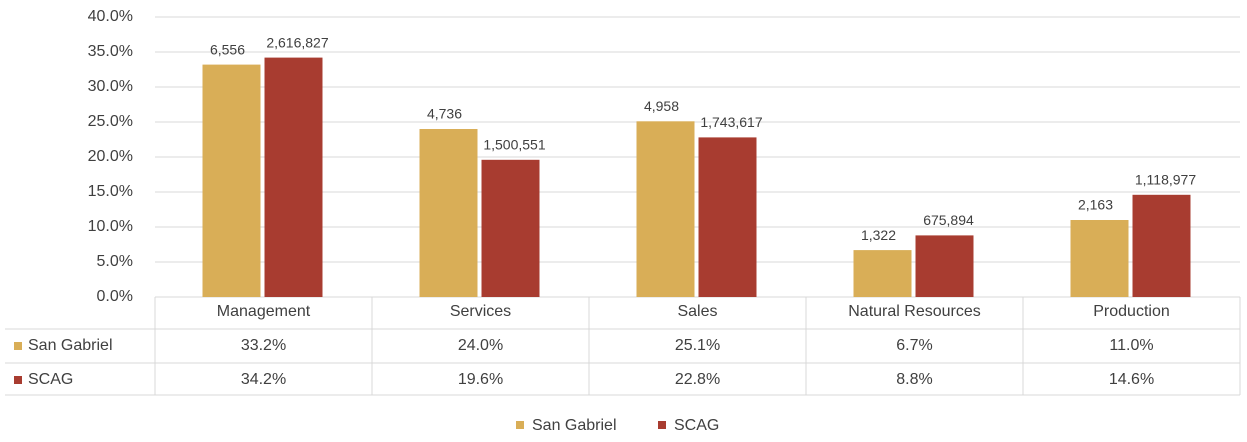 The image size is (1247, 442). Describe the element at coordinates (50, 379) in the screenshot. I see `table-row-label: SCAG` at that location.